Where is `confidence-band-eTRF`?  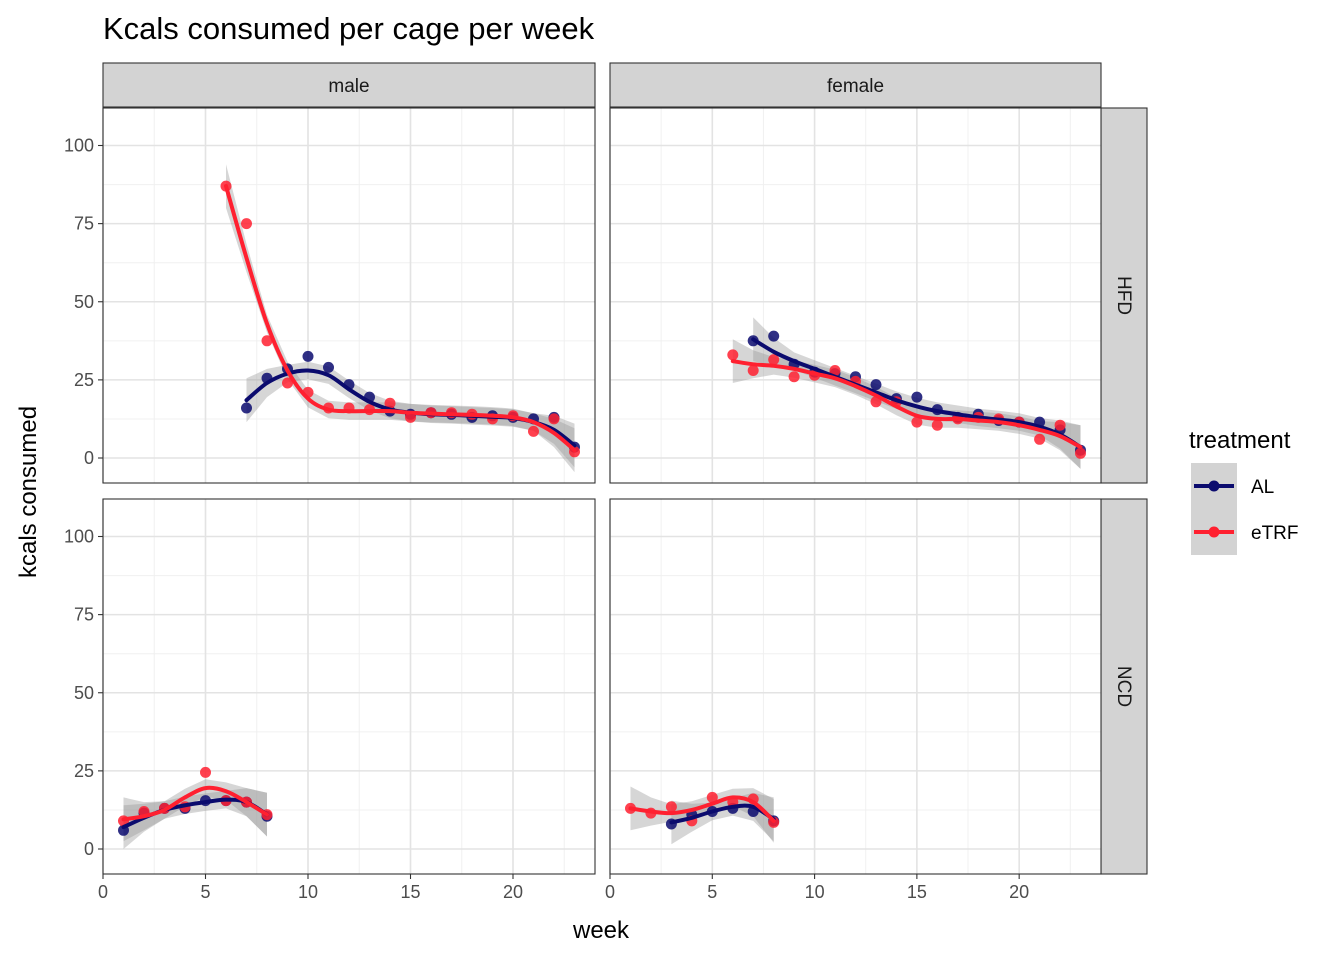
confidence-band-eTRF is located at coordinates (400, 318).